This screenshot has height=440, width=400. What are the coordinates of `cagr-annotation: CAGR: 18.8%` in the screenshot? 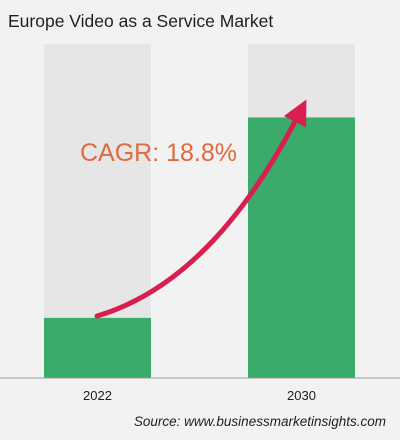 It's located at (158, 153).